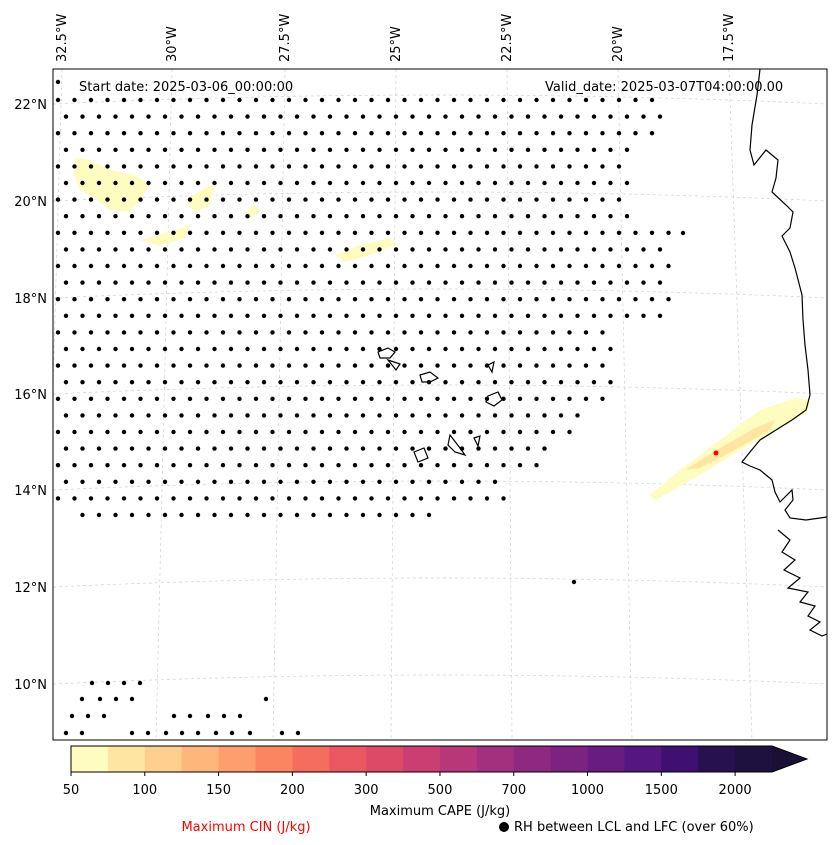  What do you see at coordinates (144, 790) in the screenshot?
I see `colorbar-tick-label: 100` at bounding box center [144, 790].